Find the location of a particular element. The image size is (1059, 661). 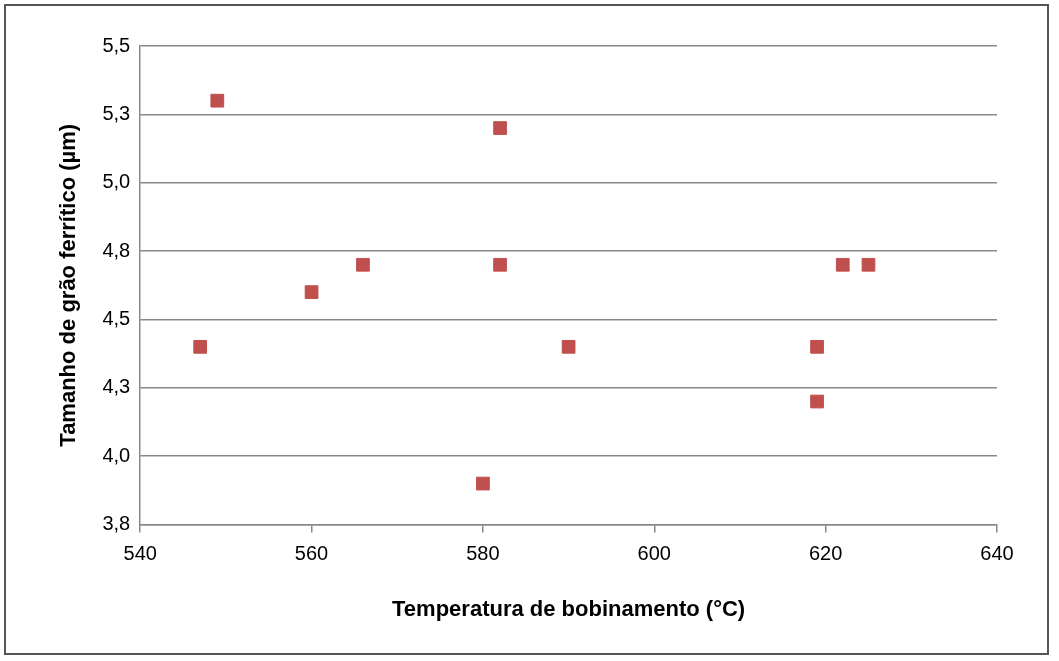

x-tick-label: 540 is located at coordinates (140, 553).